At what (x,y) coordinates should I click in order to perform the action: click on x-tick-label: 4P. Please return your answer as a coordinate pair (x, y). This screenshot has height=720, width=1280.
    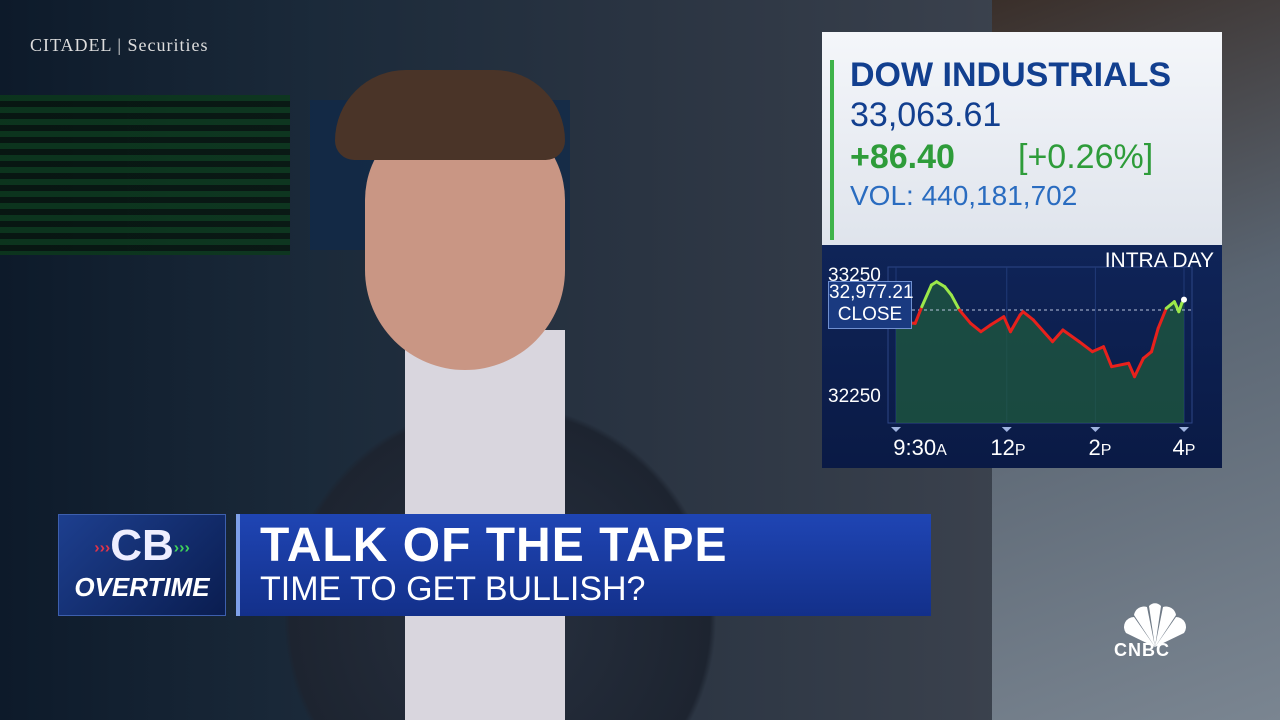
    Looking at the image, I should click on (1184, 447).